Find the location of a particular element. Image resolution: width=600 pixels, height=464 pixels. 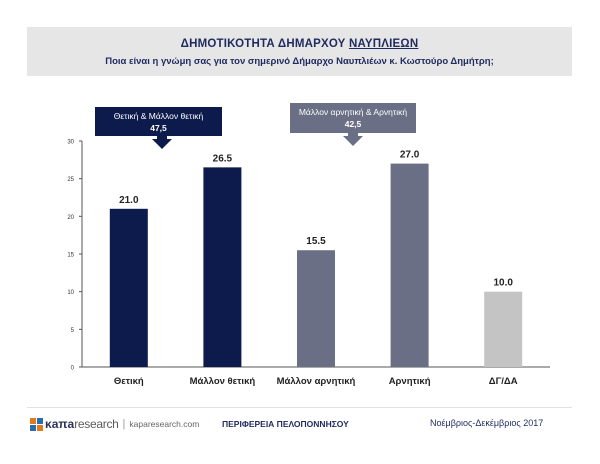

logo-url: kaparesearch.com is located at coordinates (164, 424).